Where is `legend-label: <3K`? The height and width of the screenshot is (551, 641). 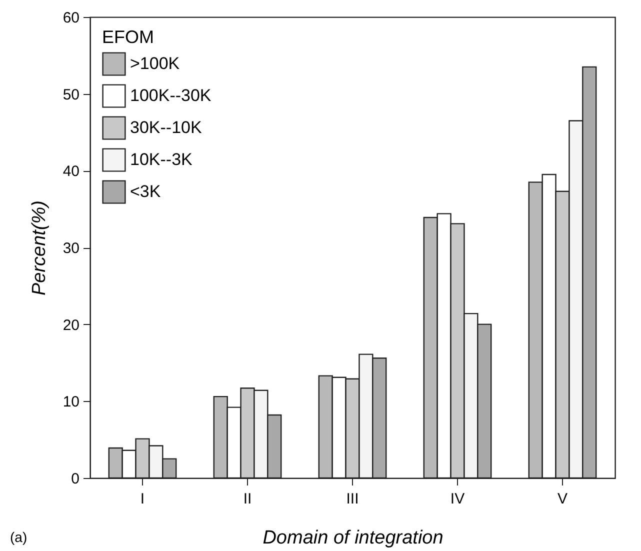
legend-label: <3K is located at coordinates (146, 191).